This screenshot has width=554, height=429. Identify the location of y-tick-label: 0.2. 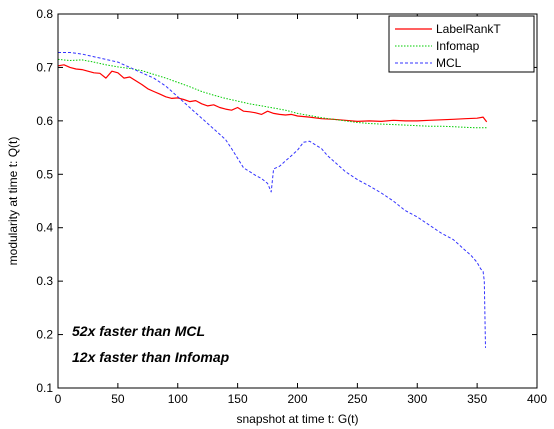
(44, 335).